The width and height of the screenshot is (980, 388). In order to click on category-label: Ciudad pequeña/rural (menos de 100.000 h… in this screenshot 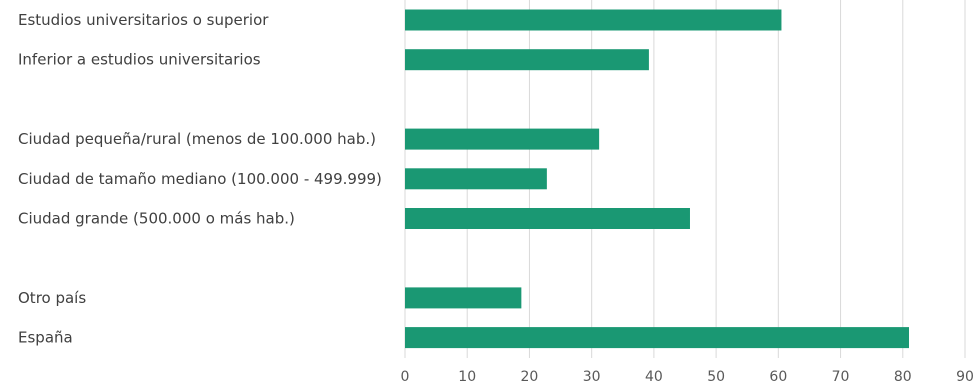, I will do `click(197, 139)`.